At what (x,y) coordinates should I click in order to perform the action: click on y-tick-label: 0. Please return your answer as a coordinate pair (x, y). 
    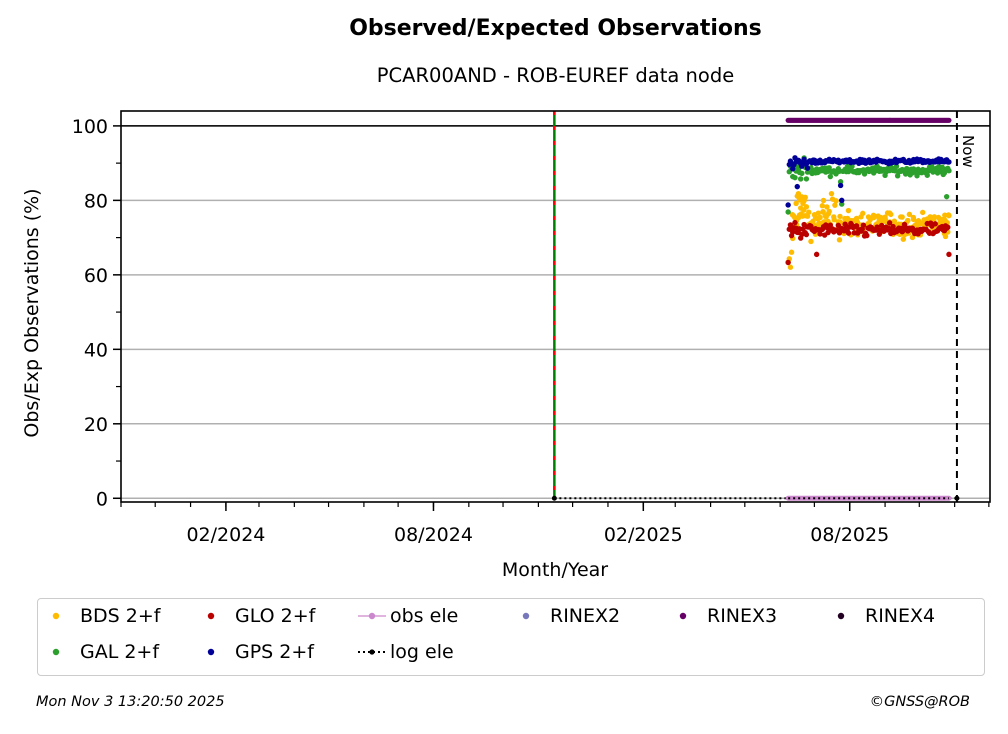
    Looking at the image, I should click on (102, 499).